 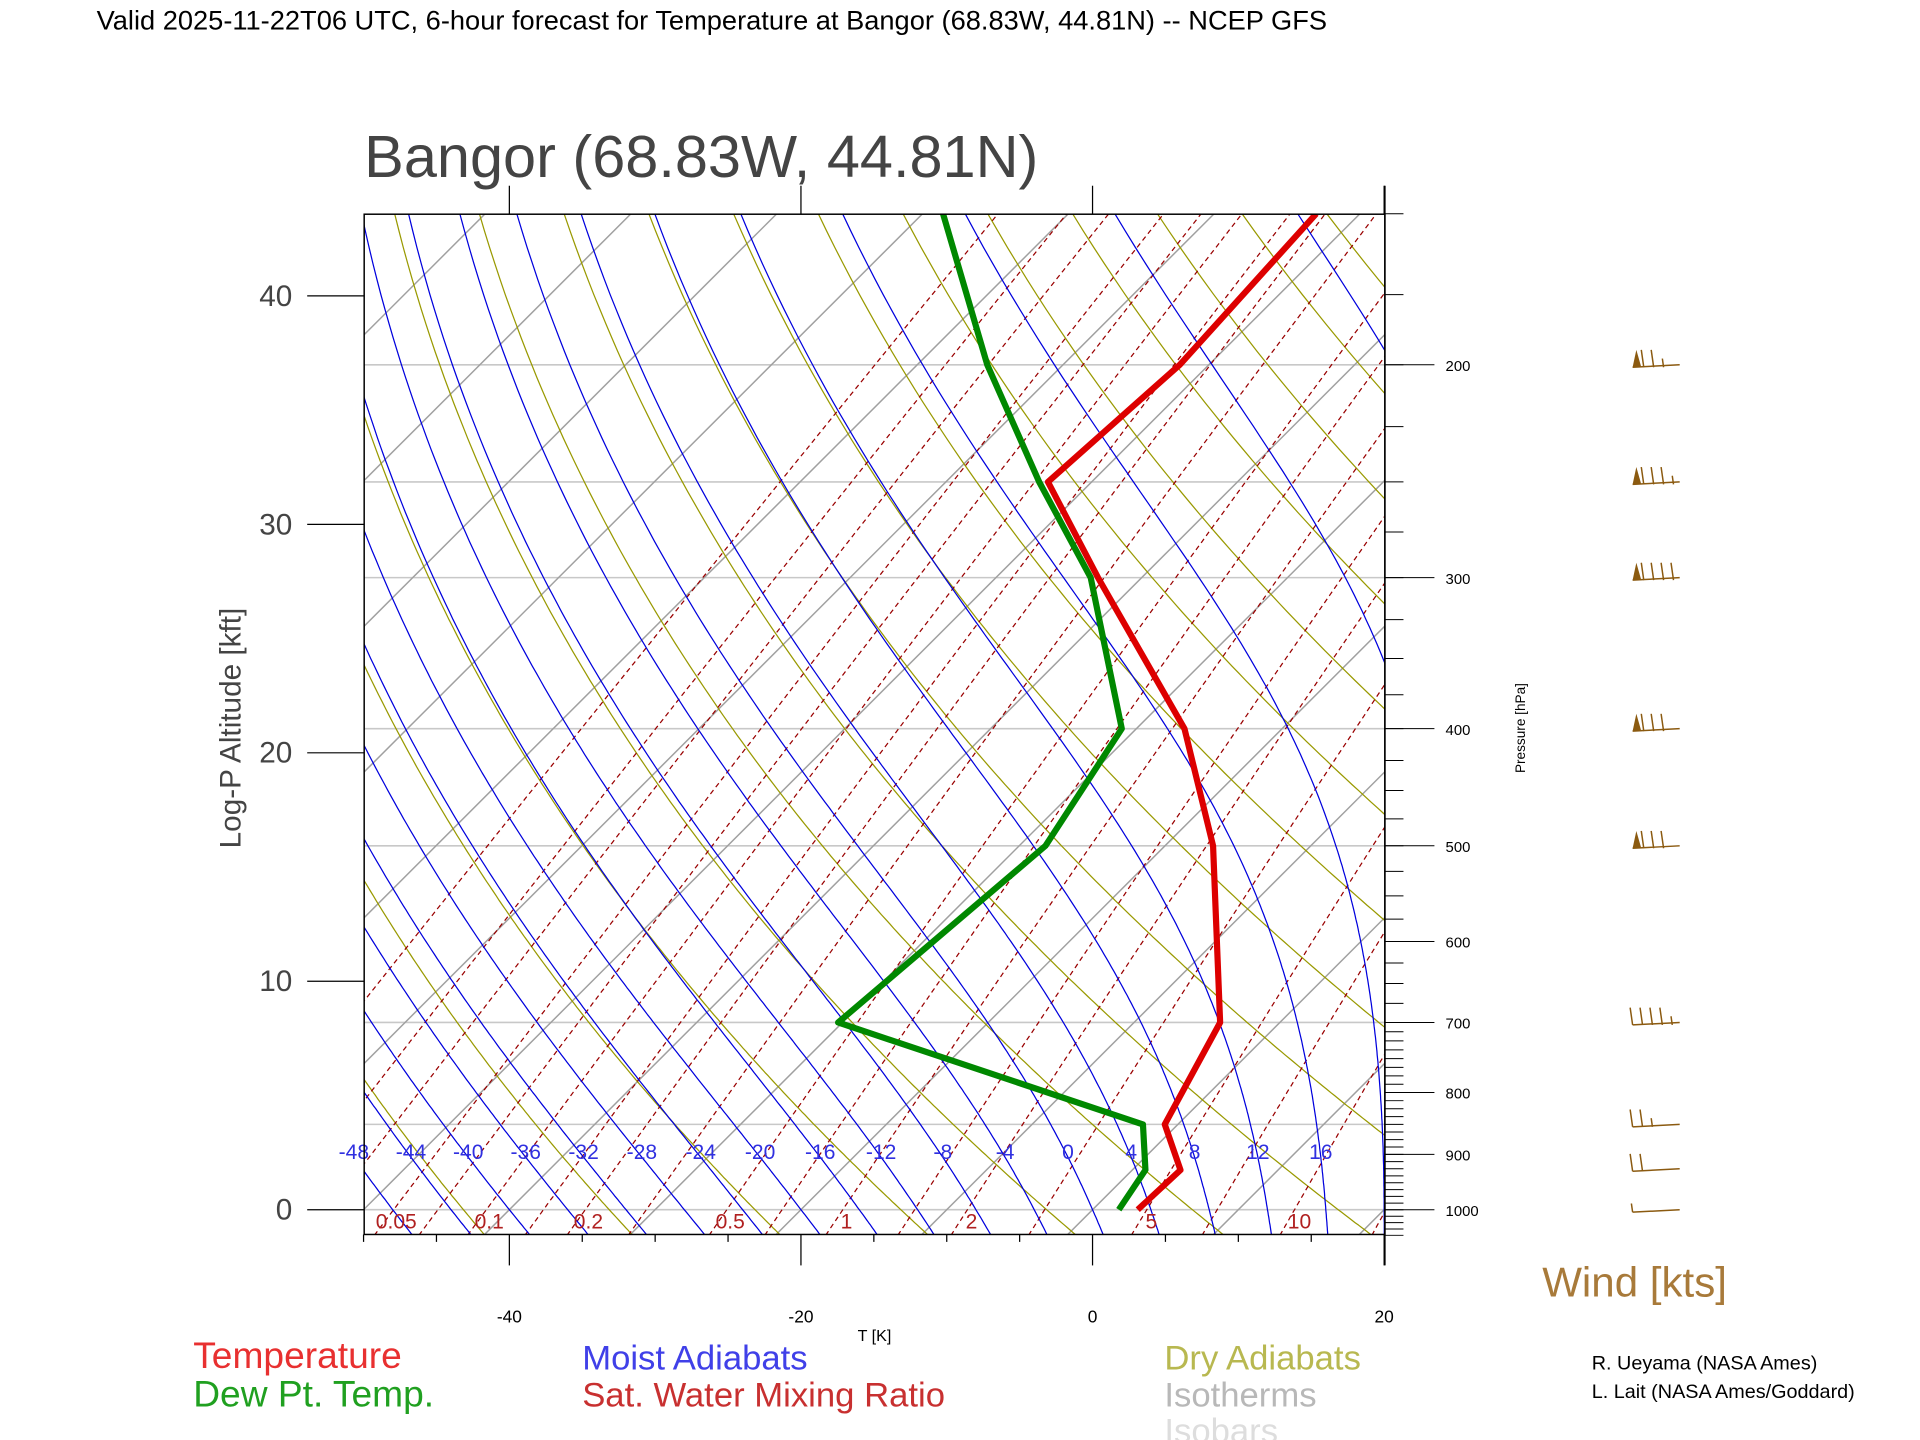 What do you see at coordinates (1520, 728) in the screenshot?
I see `y2-axis-label: Pressure [hPa]` at bounding box center [1520, 728].